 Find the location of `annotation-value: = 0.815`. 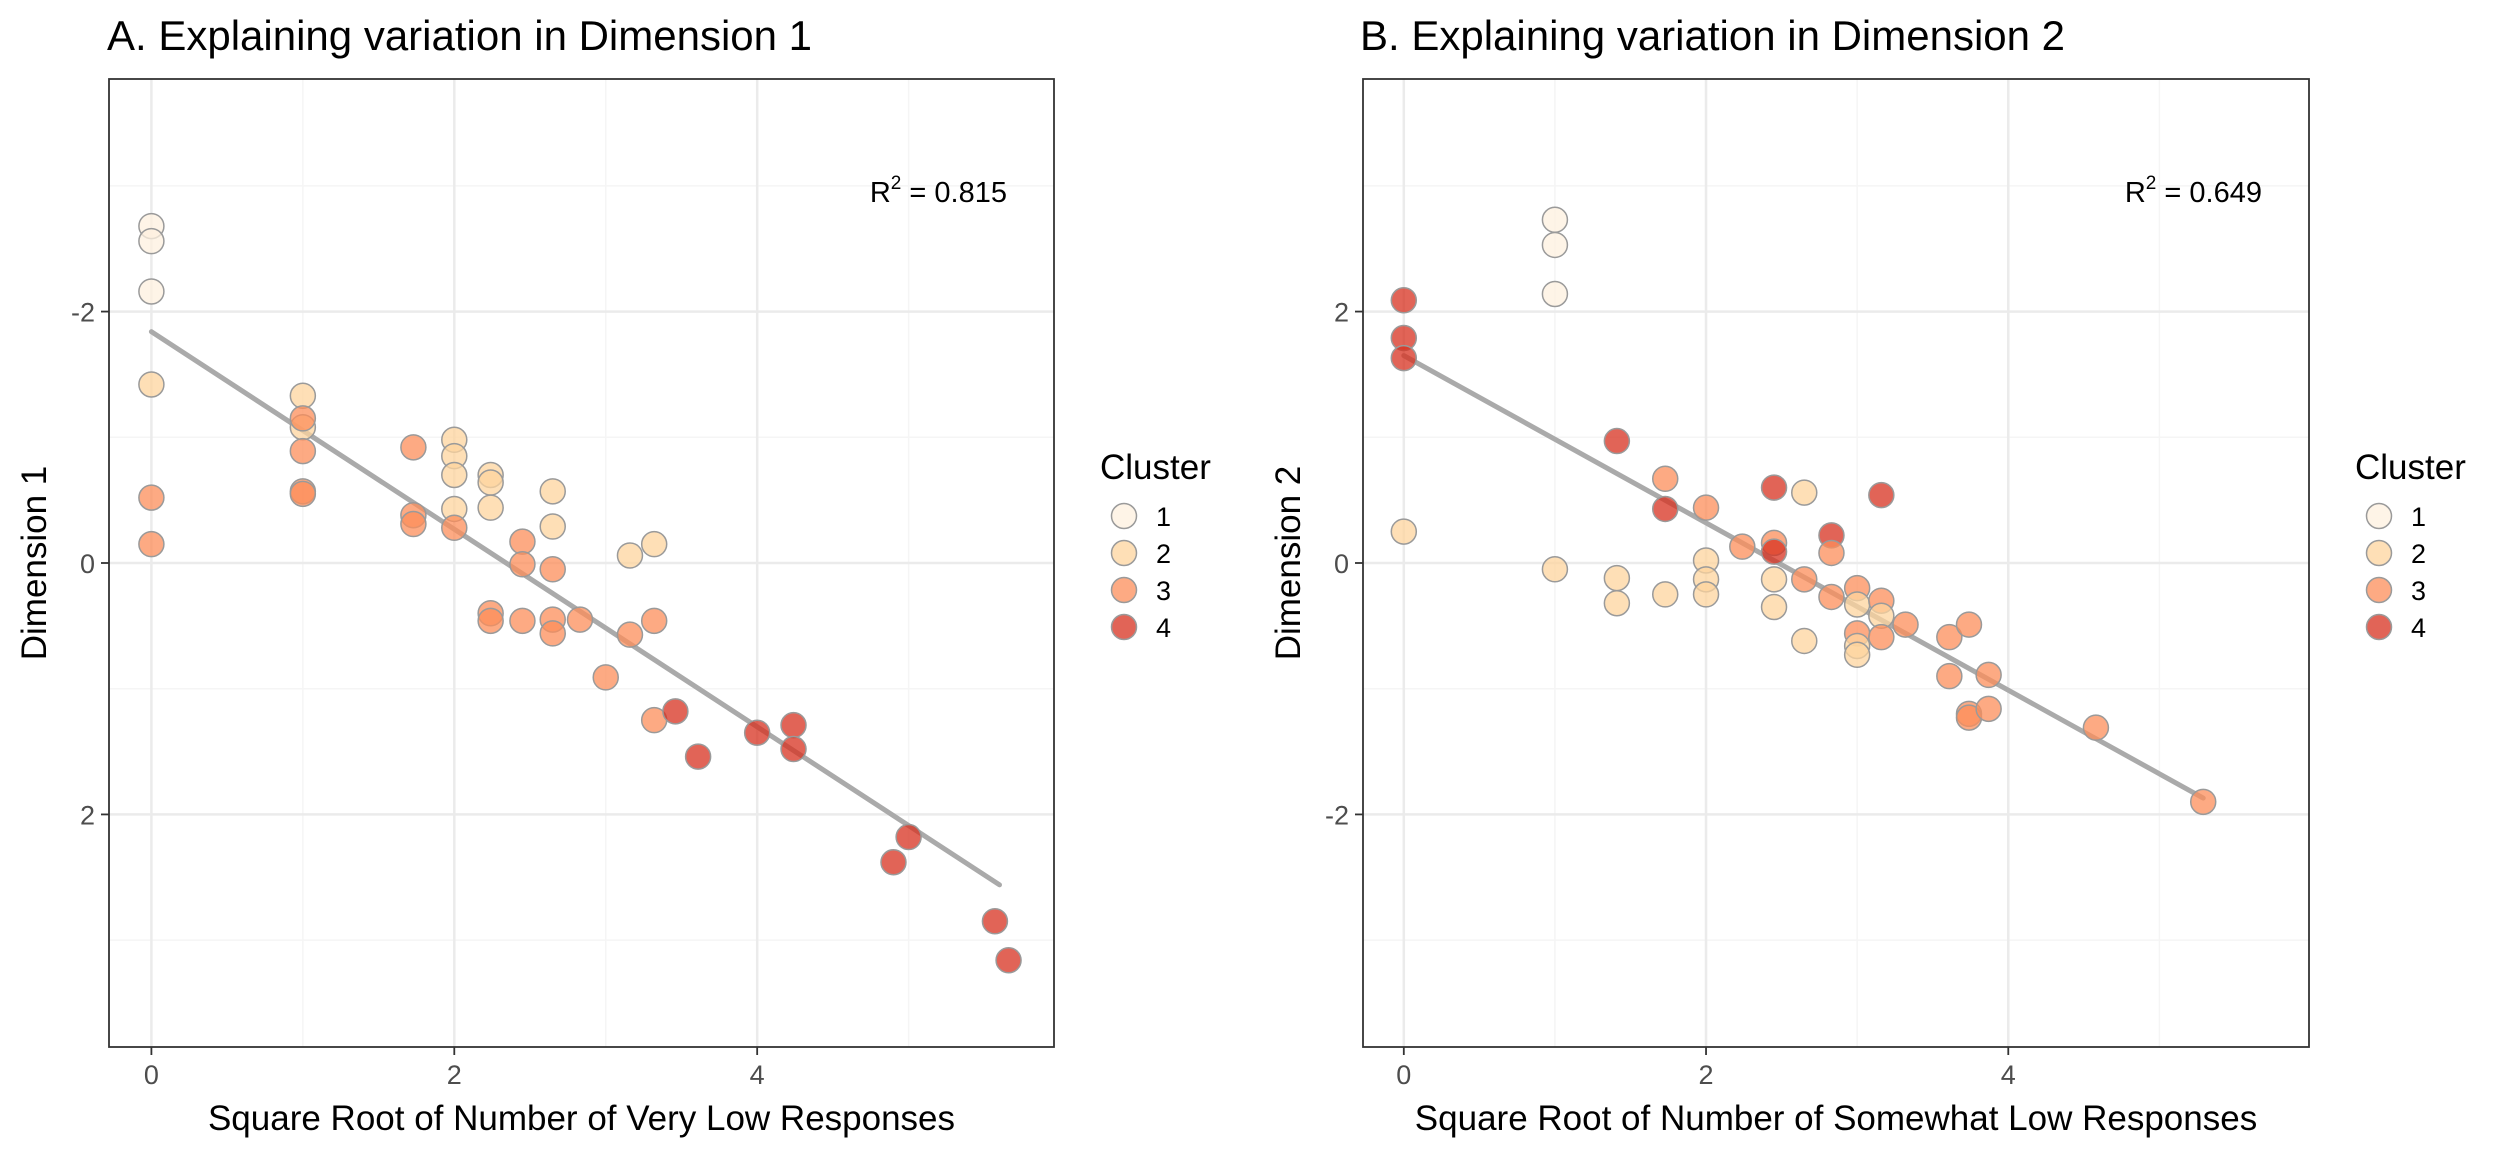

annotation-value: = 0.815 is located at coordinates (954, 193).